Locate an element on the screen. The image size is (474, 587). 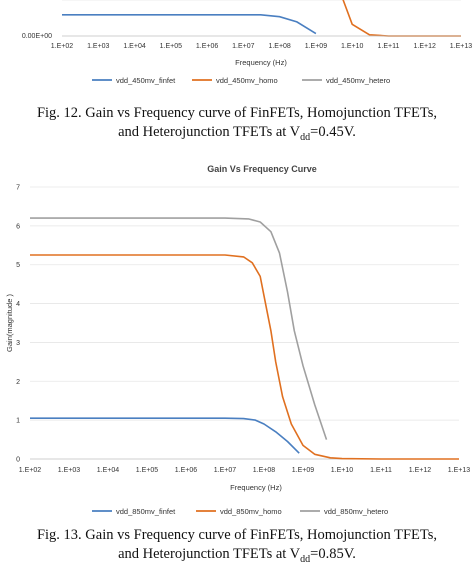
fig13-caption-subscript: dd is located at coordinates (305, 559).